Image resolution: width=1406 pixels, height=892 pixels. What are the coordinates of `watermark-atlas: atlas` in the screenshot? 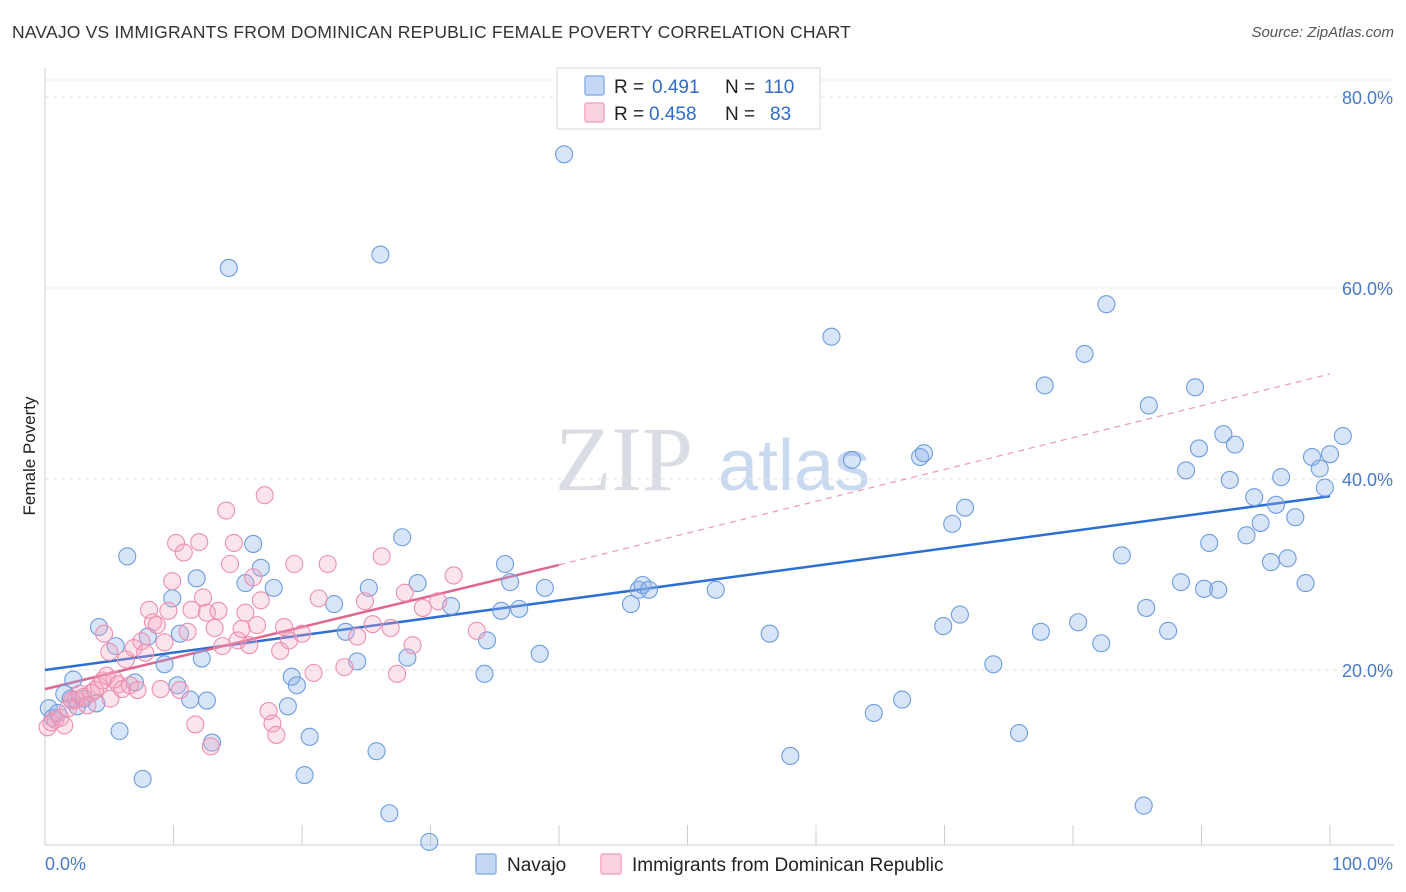 It's located at (794, 466).